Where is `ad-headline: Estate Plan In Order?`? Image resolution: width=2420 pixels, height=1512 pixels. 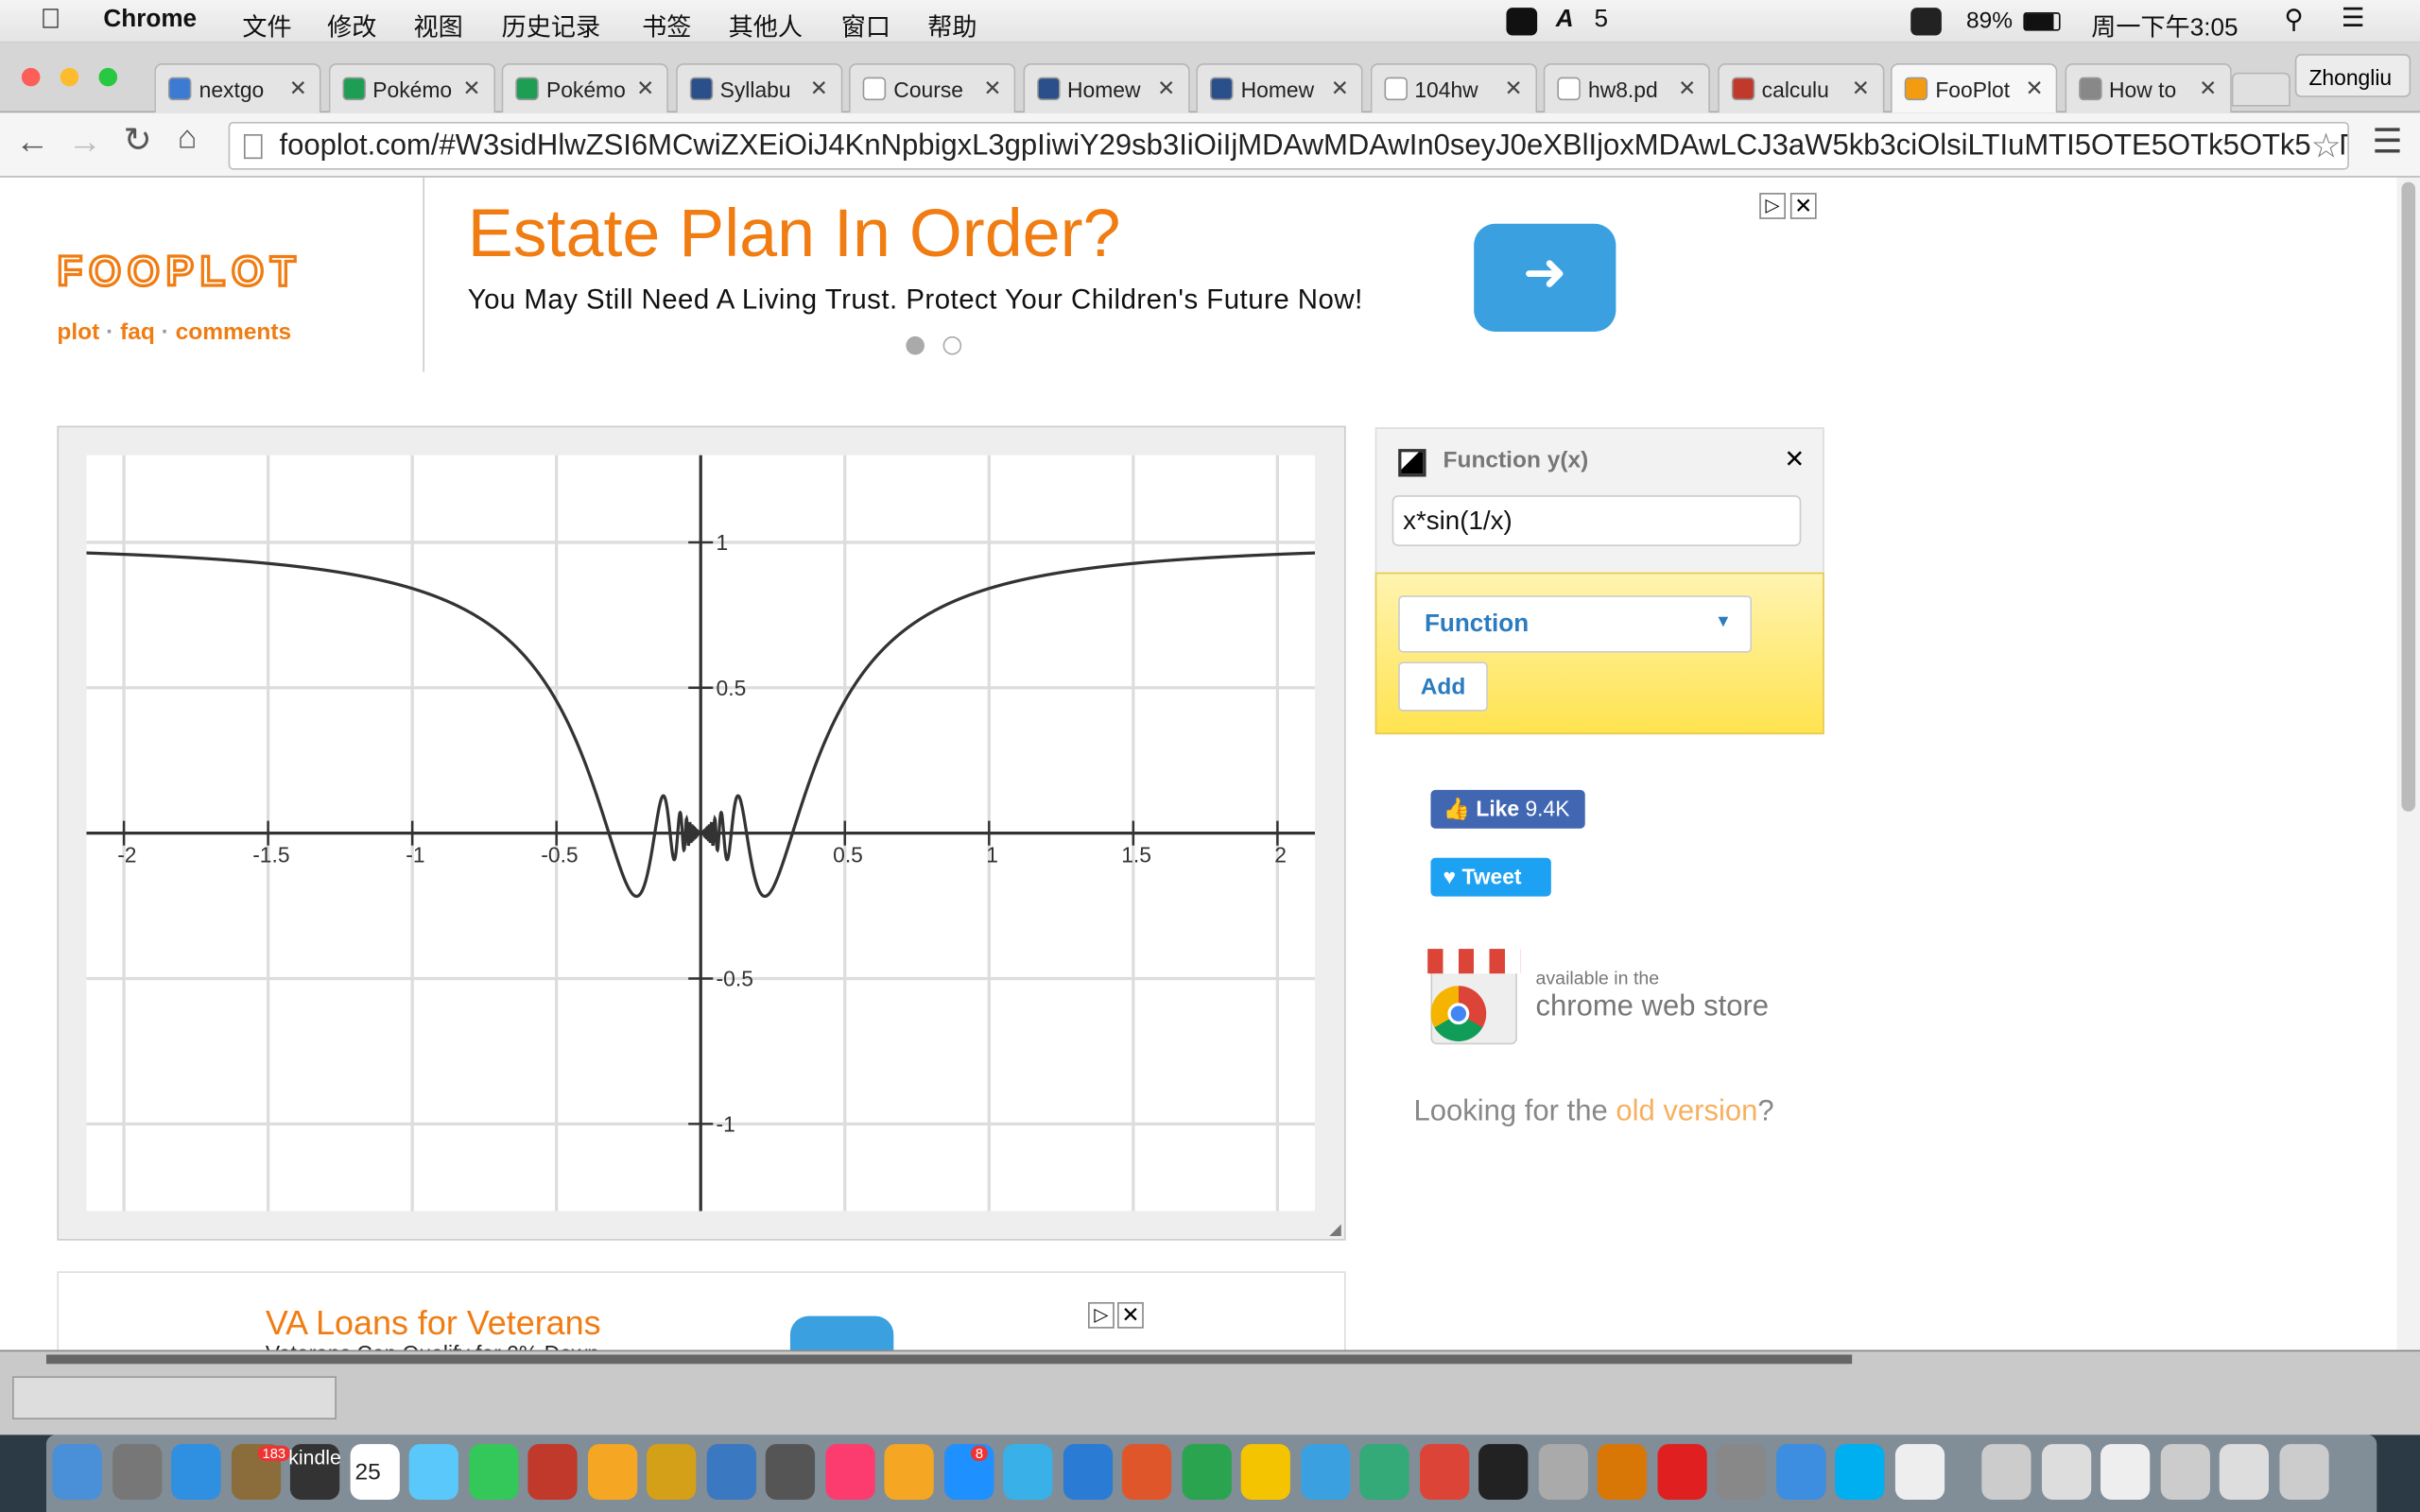 ad-headline: Estate Plan In Order? is located at coordinates (794, 234).